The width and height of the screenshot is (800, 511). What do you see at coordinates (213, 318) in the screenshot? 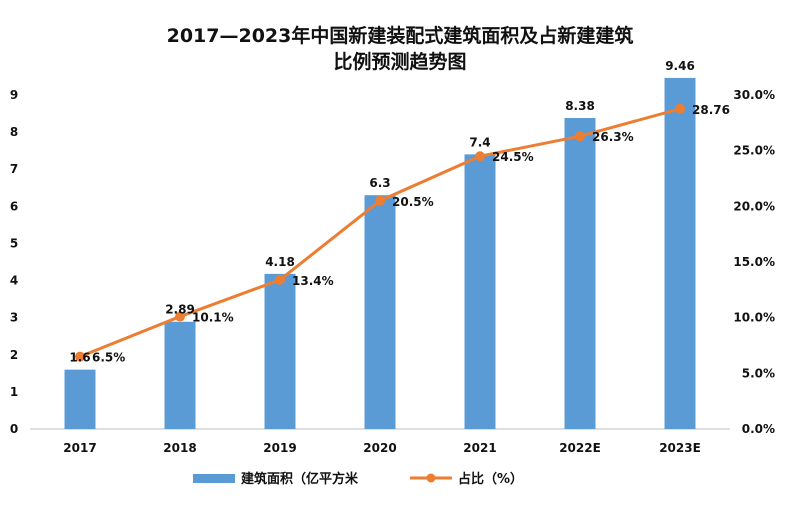
I see `line-data-label: 10.1%` at bounding box center [213, 318].